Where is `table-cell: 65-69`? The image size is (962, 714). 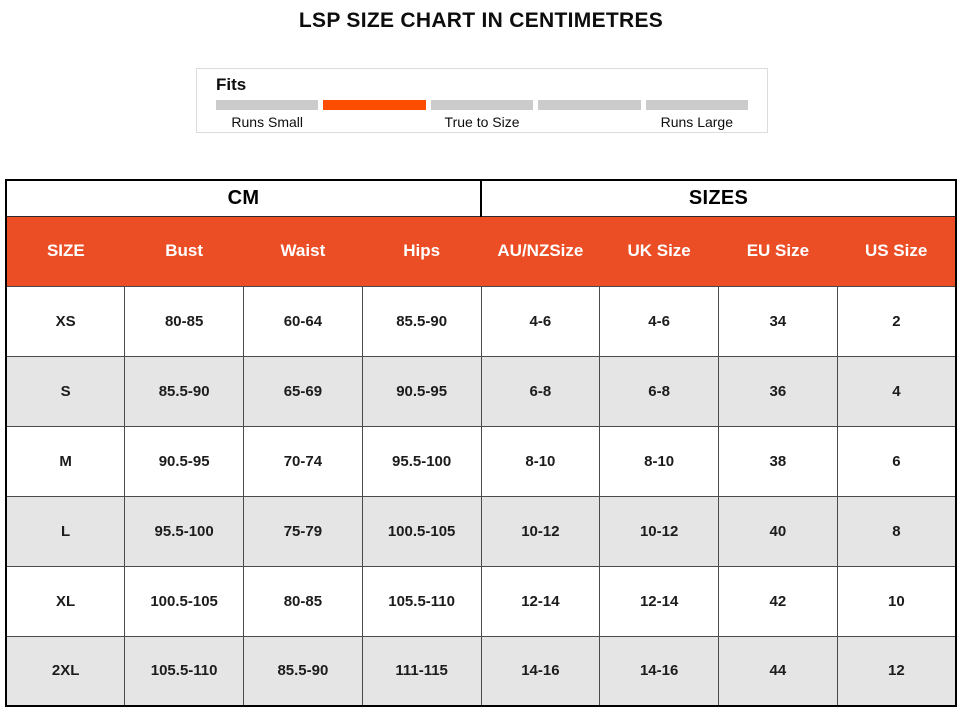 table-cell: 65-69 is located at coordinates (303, 391).